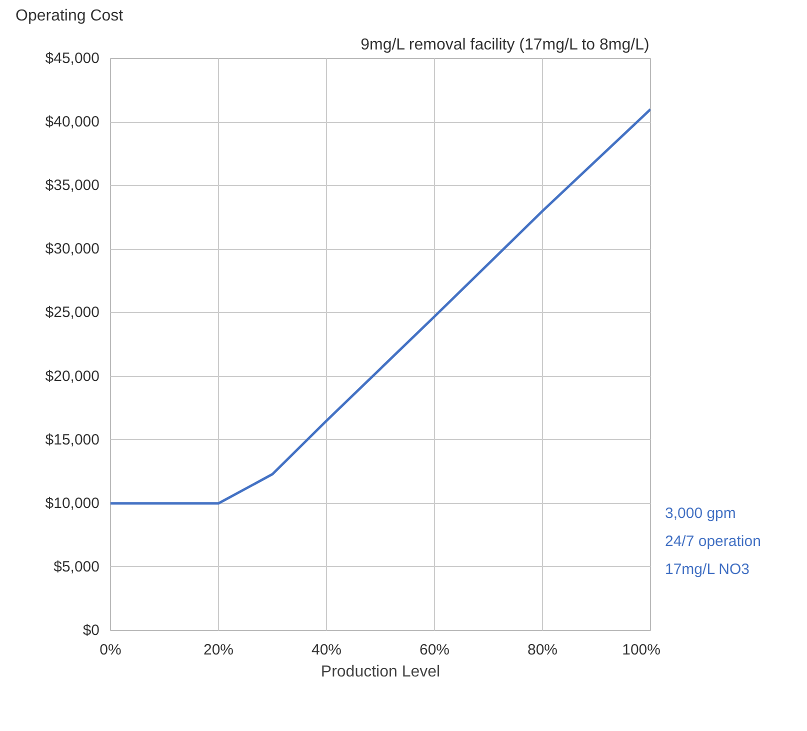  I want to click on y-tick-label: $30,000, so click(72, 249).